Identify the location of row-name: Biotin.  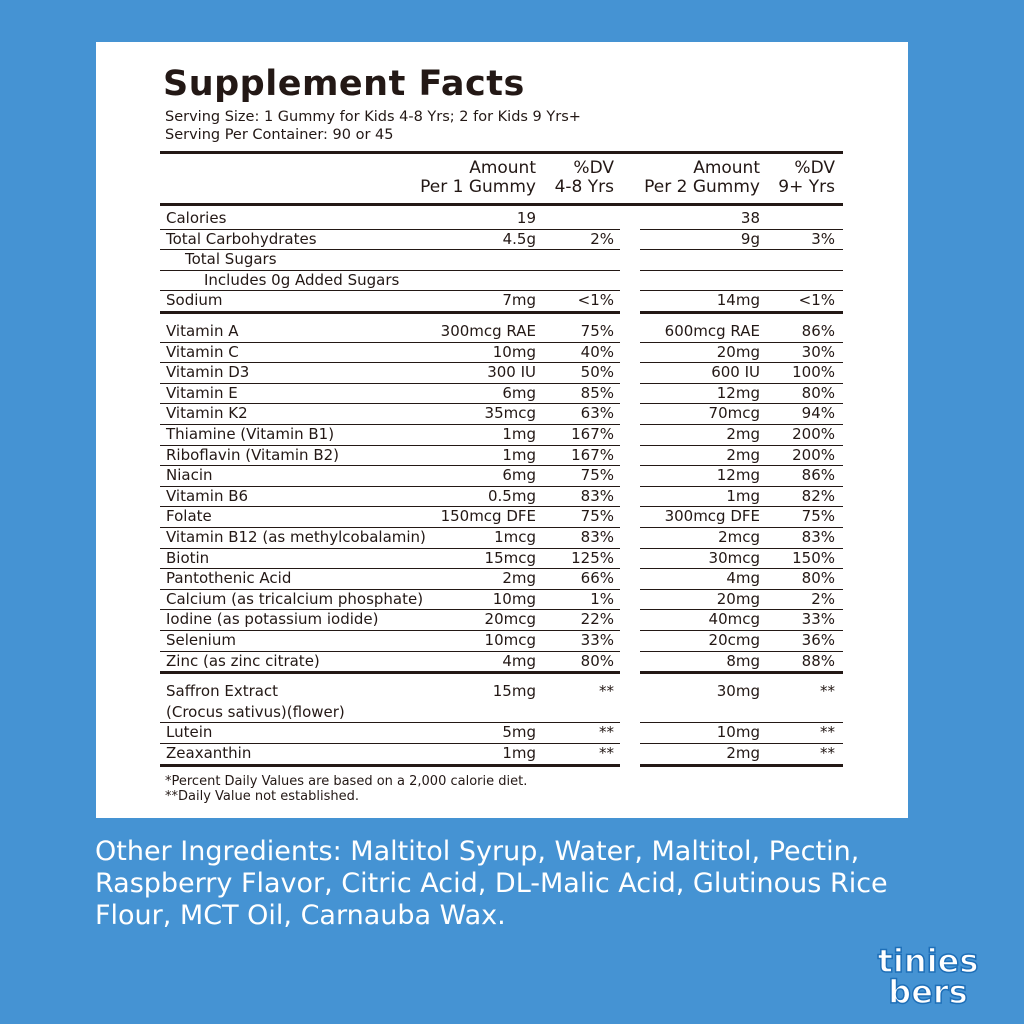
(188, 557).